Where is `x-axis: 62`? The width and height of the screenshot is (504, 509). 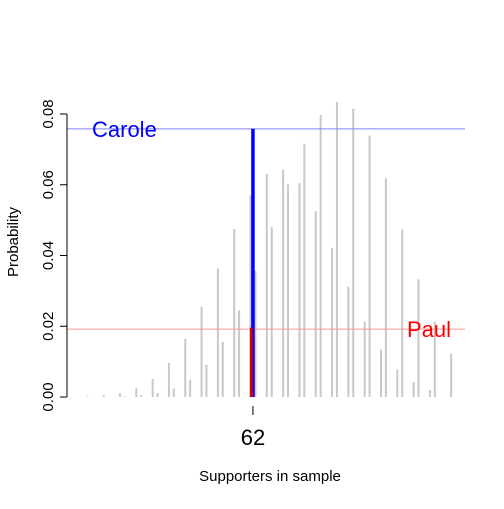
x-axis: 62 is located at coordinates (253, 428).